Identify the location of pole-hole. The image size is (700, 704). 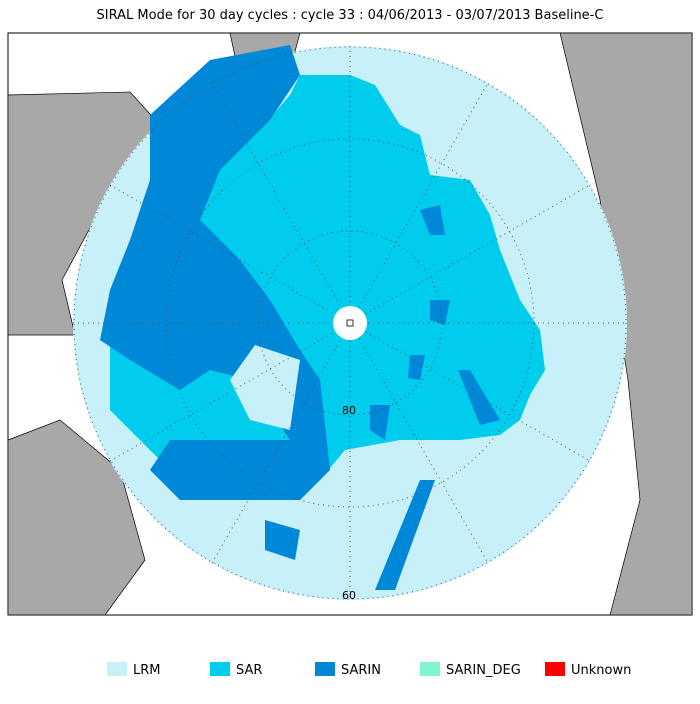
(350, 323).